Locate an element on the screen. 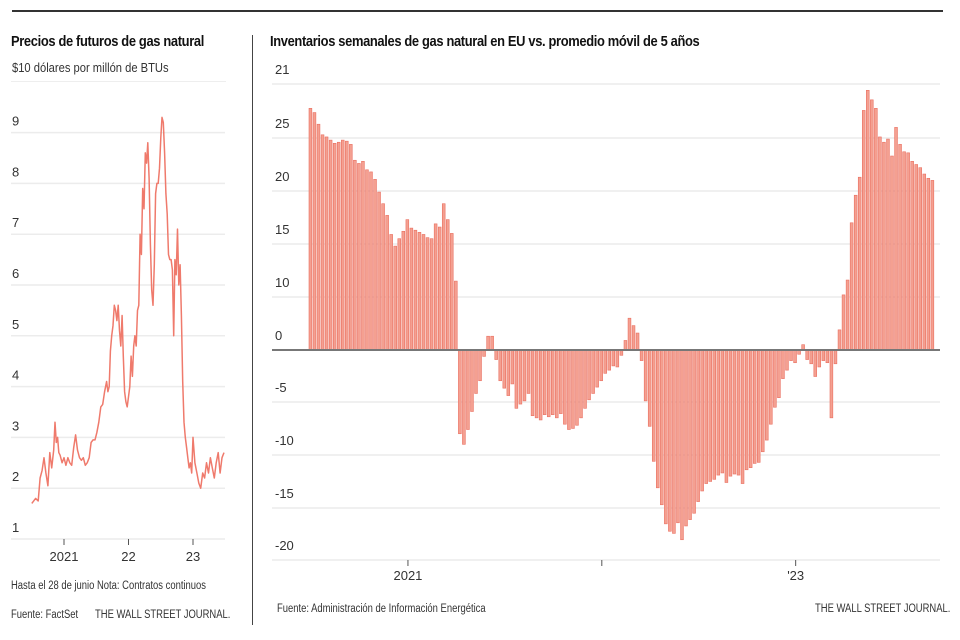 Image resolution: width=960 pixels, height=640 pixels. inventory-chart-brand: THE WALL STREET JOURNAL. is located at coordinates (883, 609).